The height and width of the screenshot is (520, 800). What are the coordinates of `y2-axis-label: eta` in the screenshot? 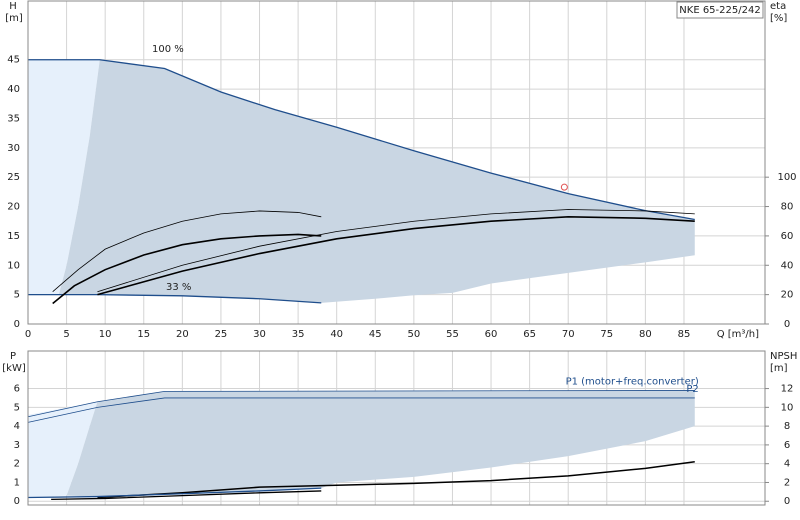 It's located at (778, 6).